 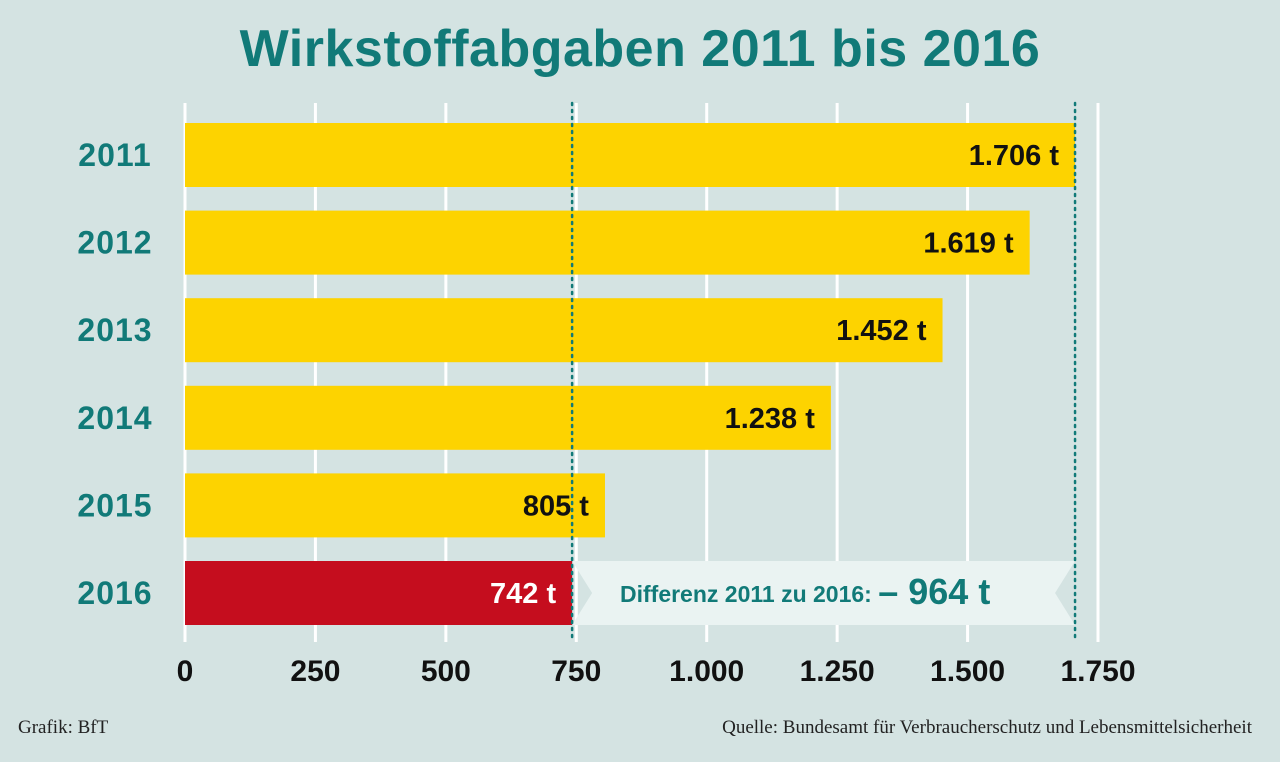 I want to click on x-tick-label: 250, so click(x=315, y=671).